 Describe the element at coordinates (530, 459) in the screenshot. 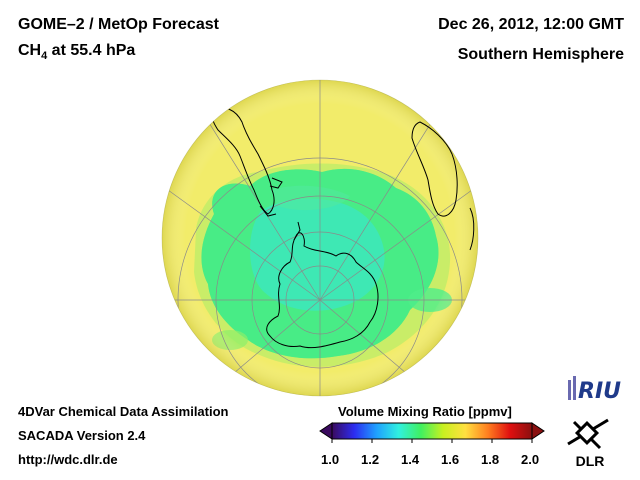

I see `colorbar-tick-label: 2.0` at that location.